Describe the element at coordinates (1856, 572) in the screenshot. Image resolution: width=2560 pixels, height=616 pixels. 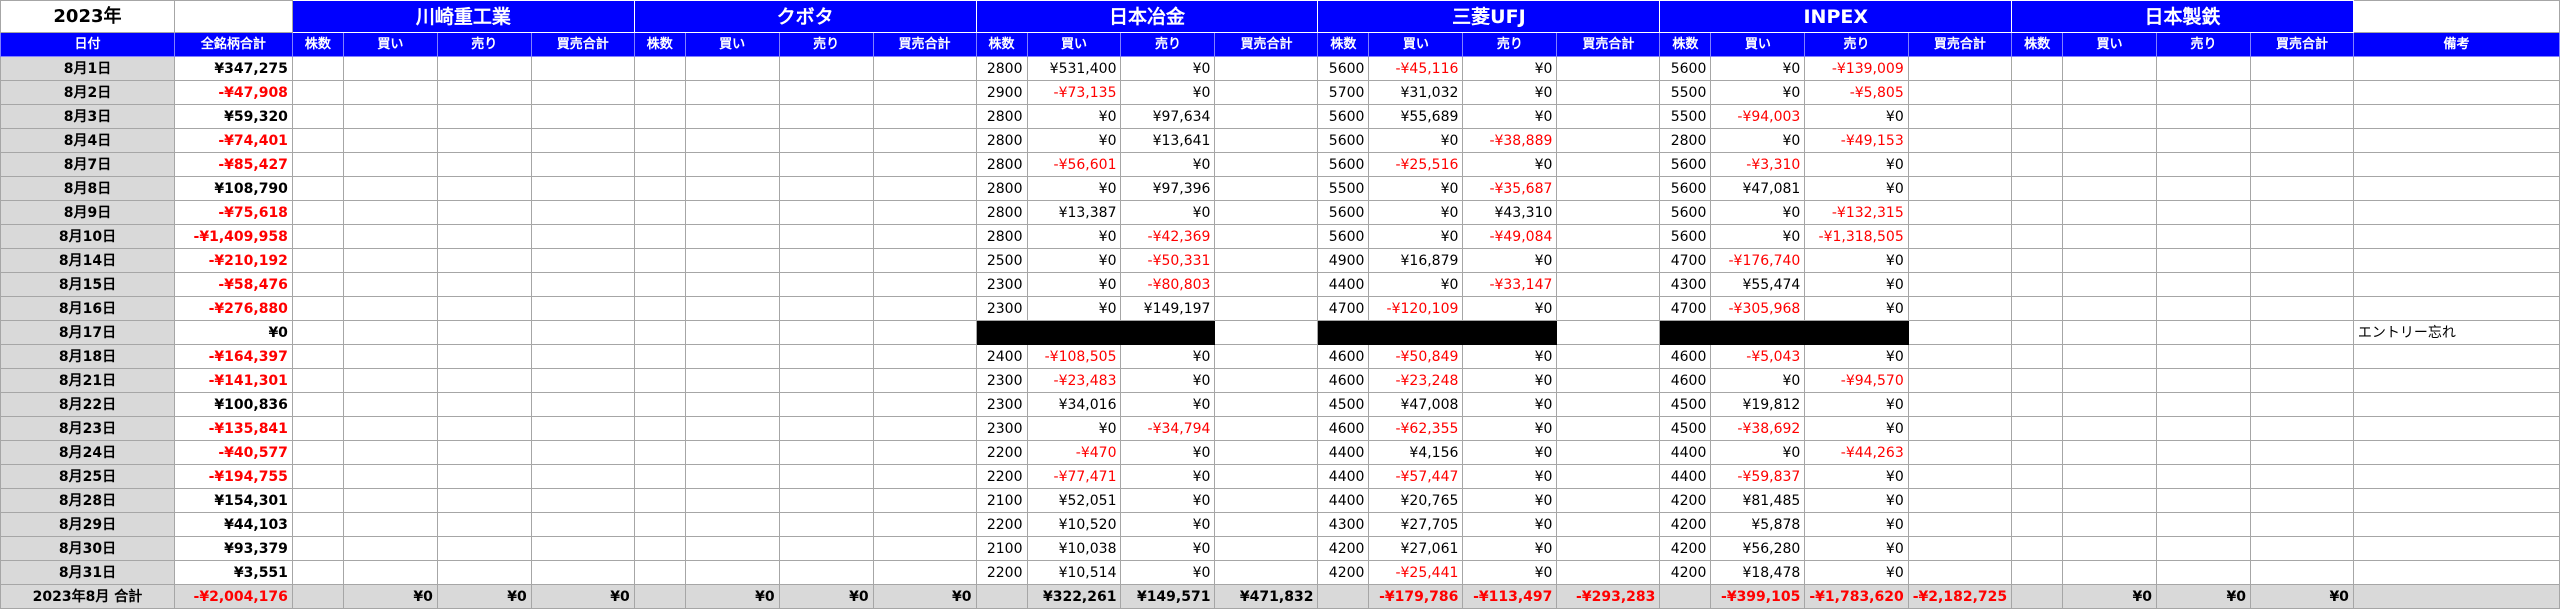
I see `cell-inpex-sell: ¥0` at that location.